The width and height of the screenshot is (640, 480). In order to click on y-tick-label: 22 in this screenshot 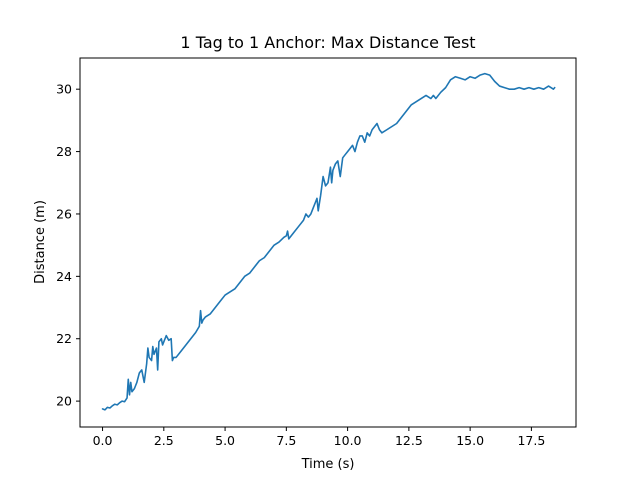, I will do `click(64, 338)`.